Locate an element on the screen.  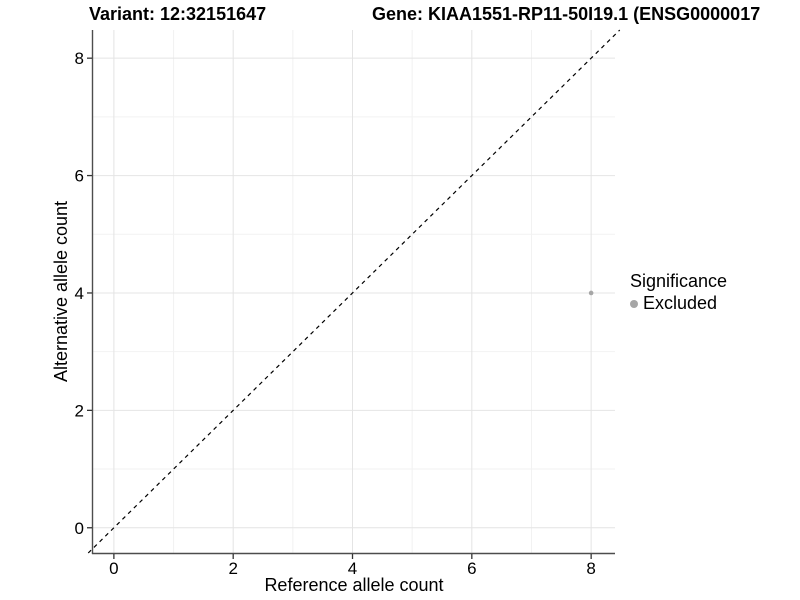
legend-item-label: Excluded is located at coordinates (680, 303).